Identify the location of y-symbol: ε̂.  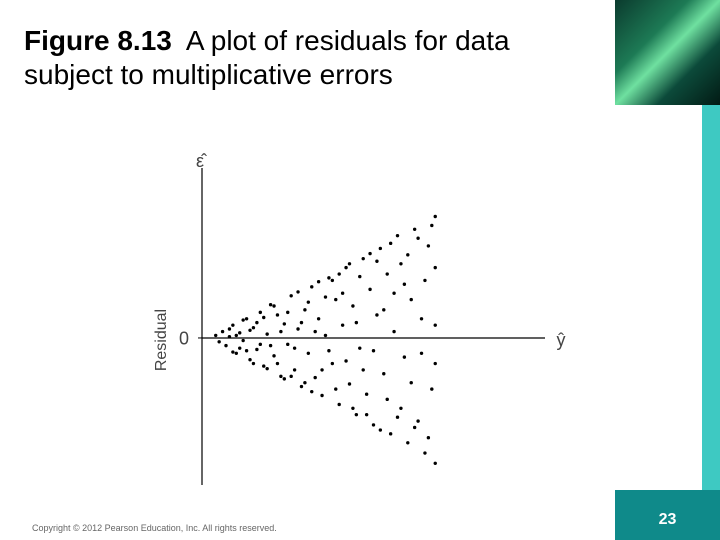
(201, 161).